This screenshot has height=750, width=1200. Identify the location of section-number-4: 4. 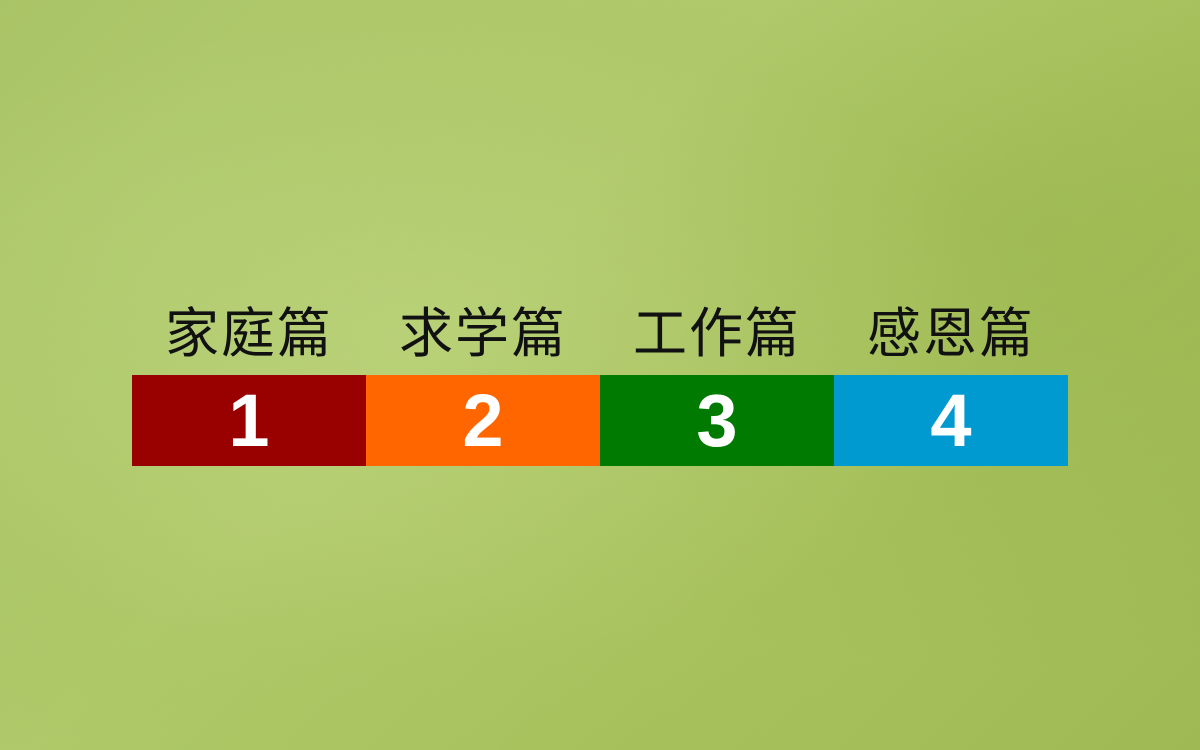
(951, 420).